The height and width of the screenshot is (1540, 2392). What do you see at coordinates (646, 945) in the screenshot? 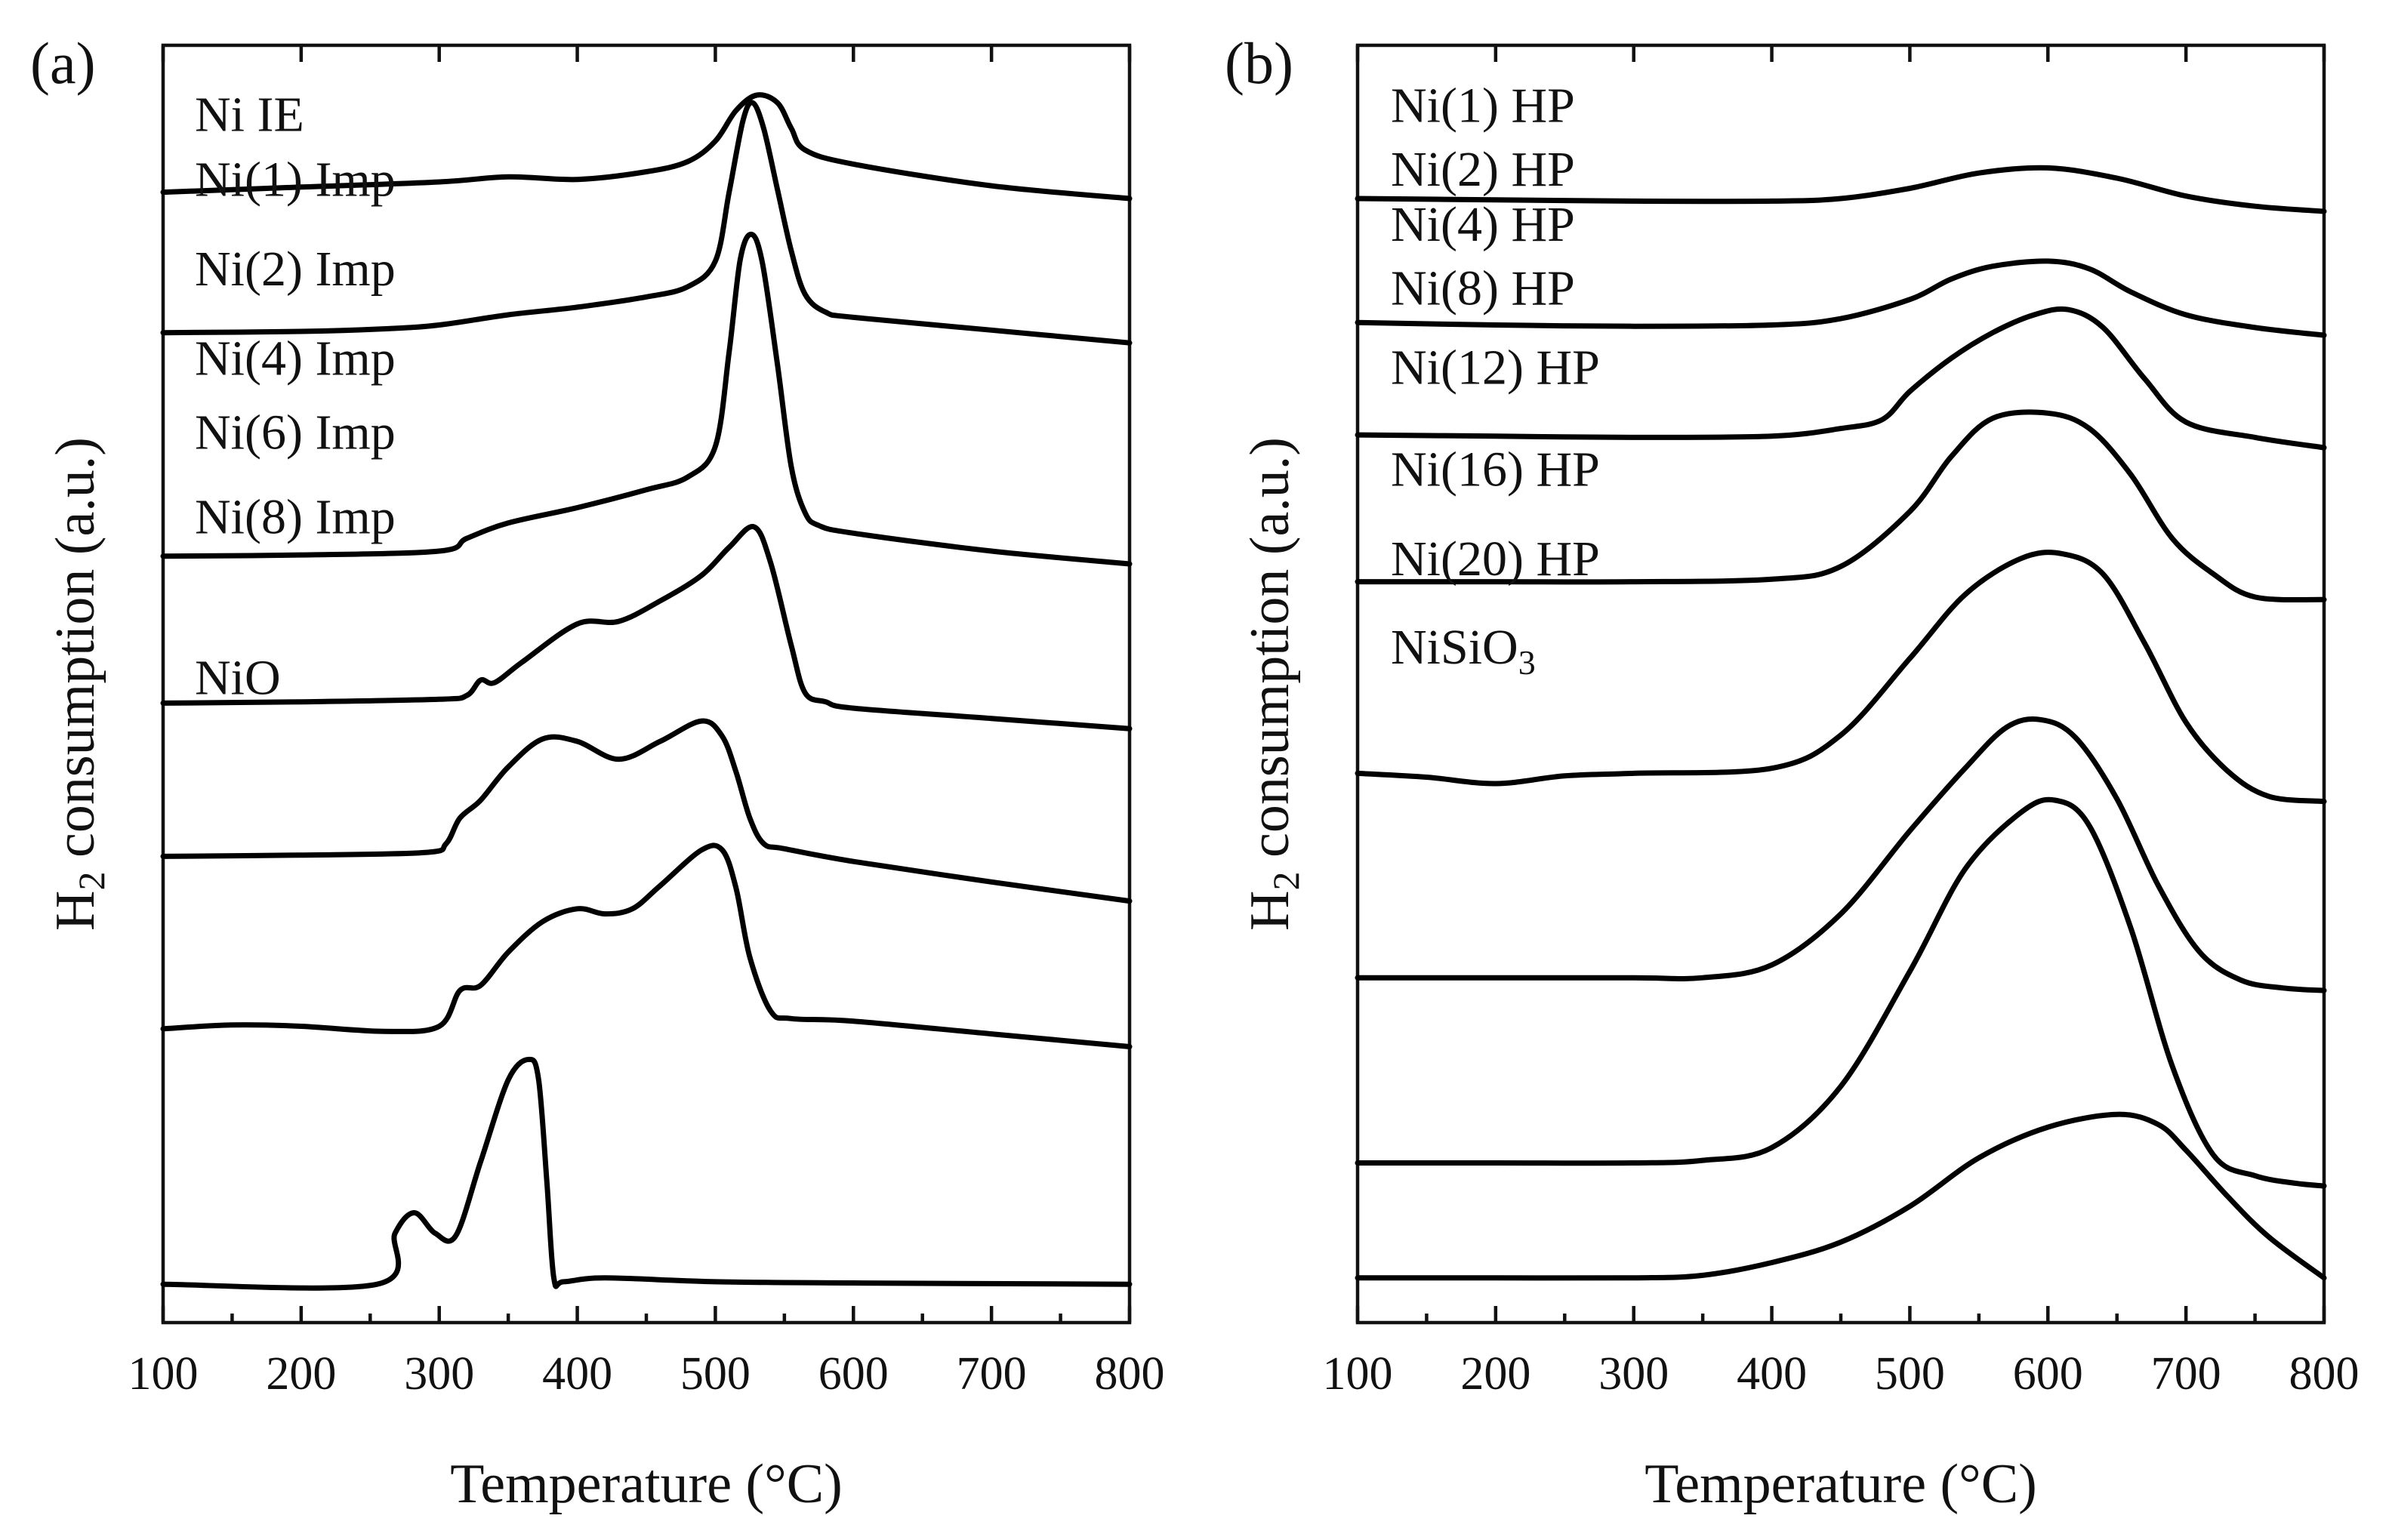
I see `series-line-ni-8-imp` at bounding box center [646, 945].